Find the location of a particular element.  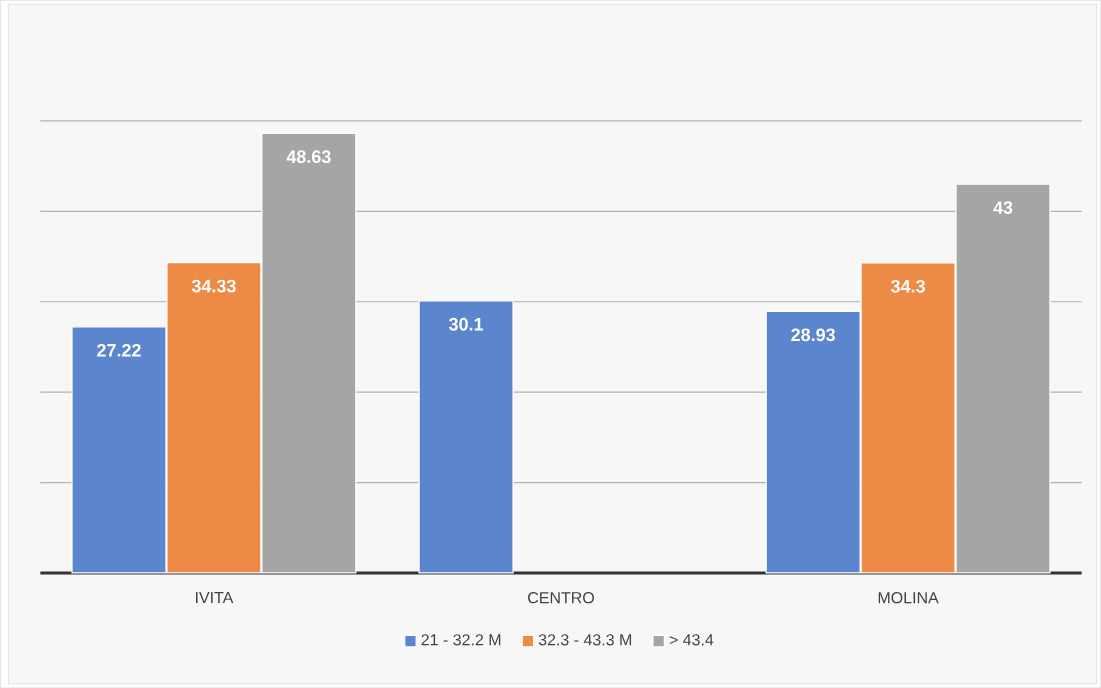

data-label: 28.93 is located at coordinates (813, 335).